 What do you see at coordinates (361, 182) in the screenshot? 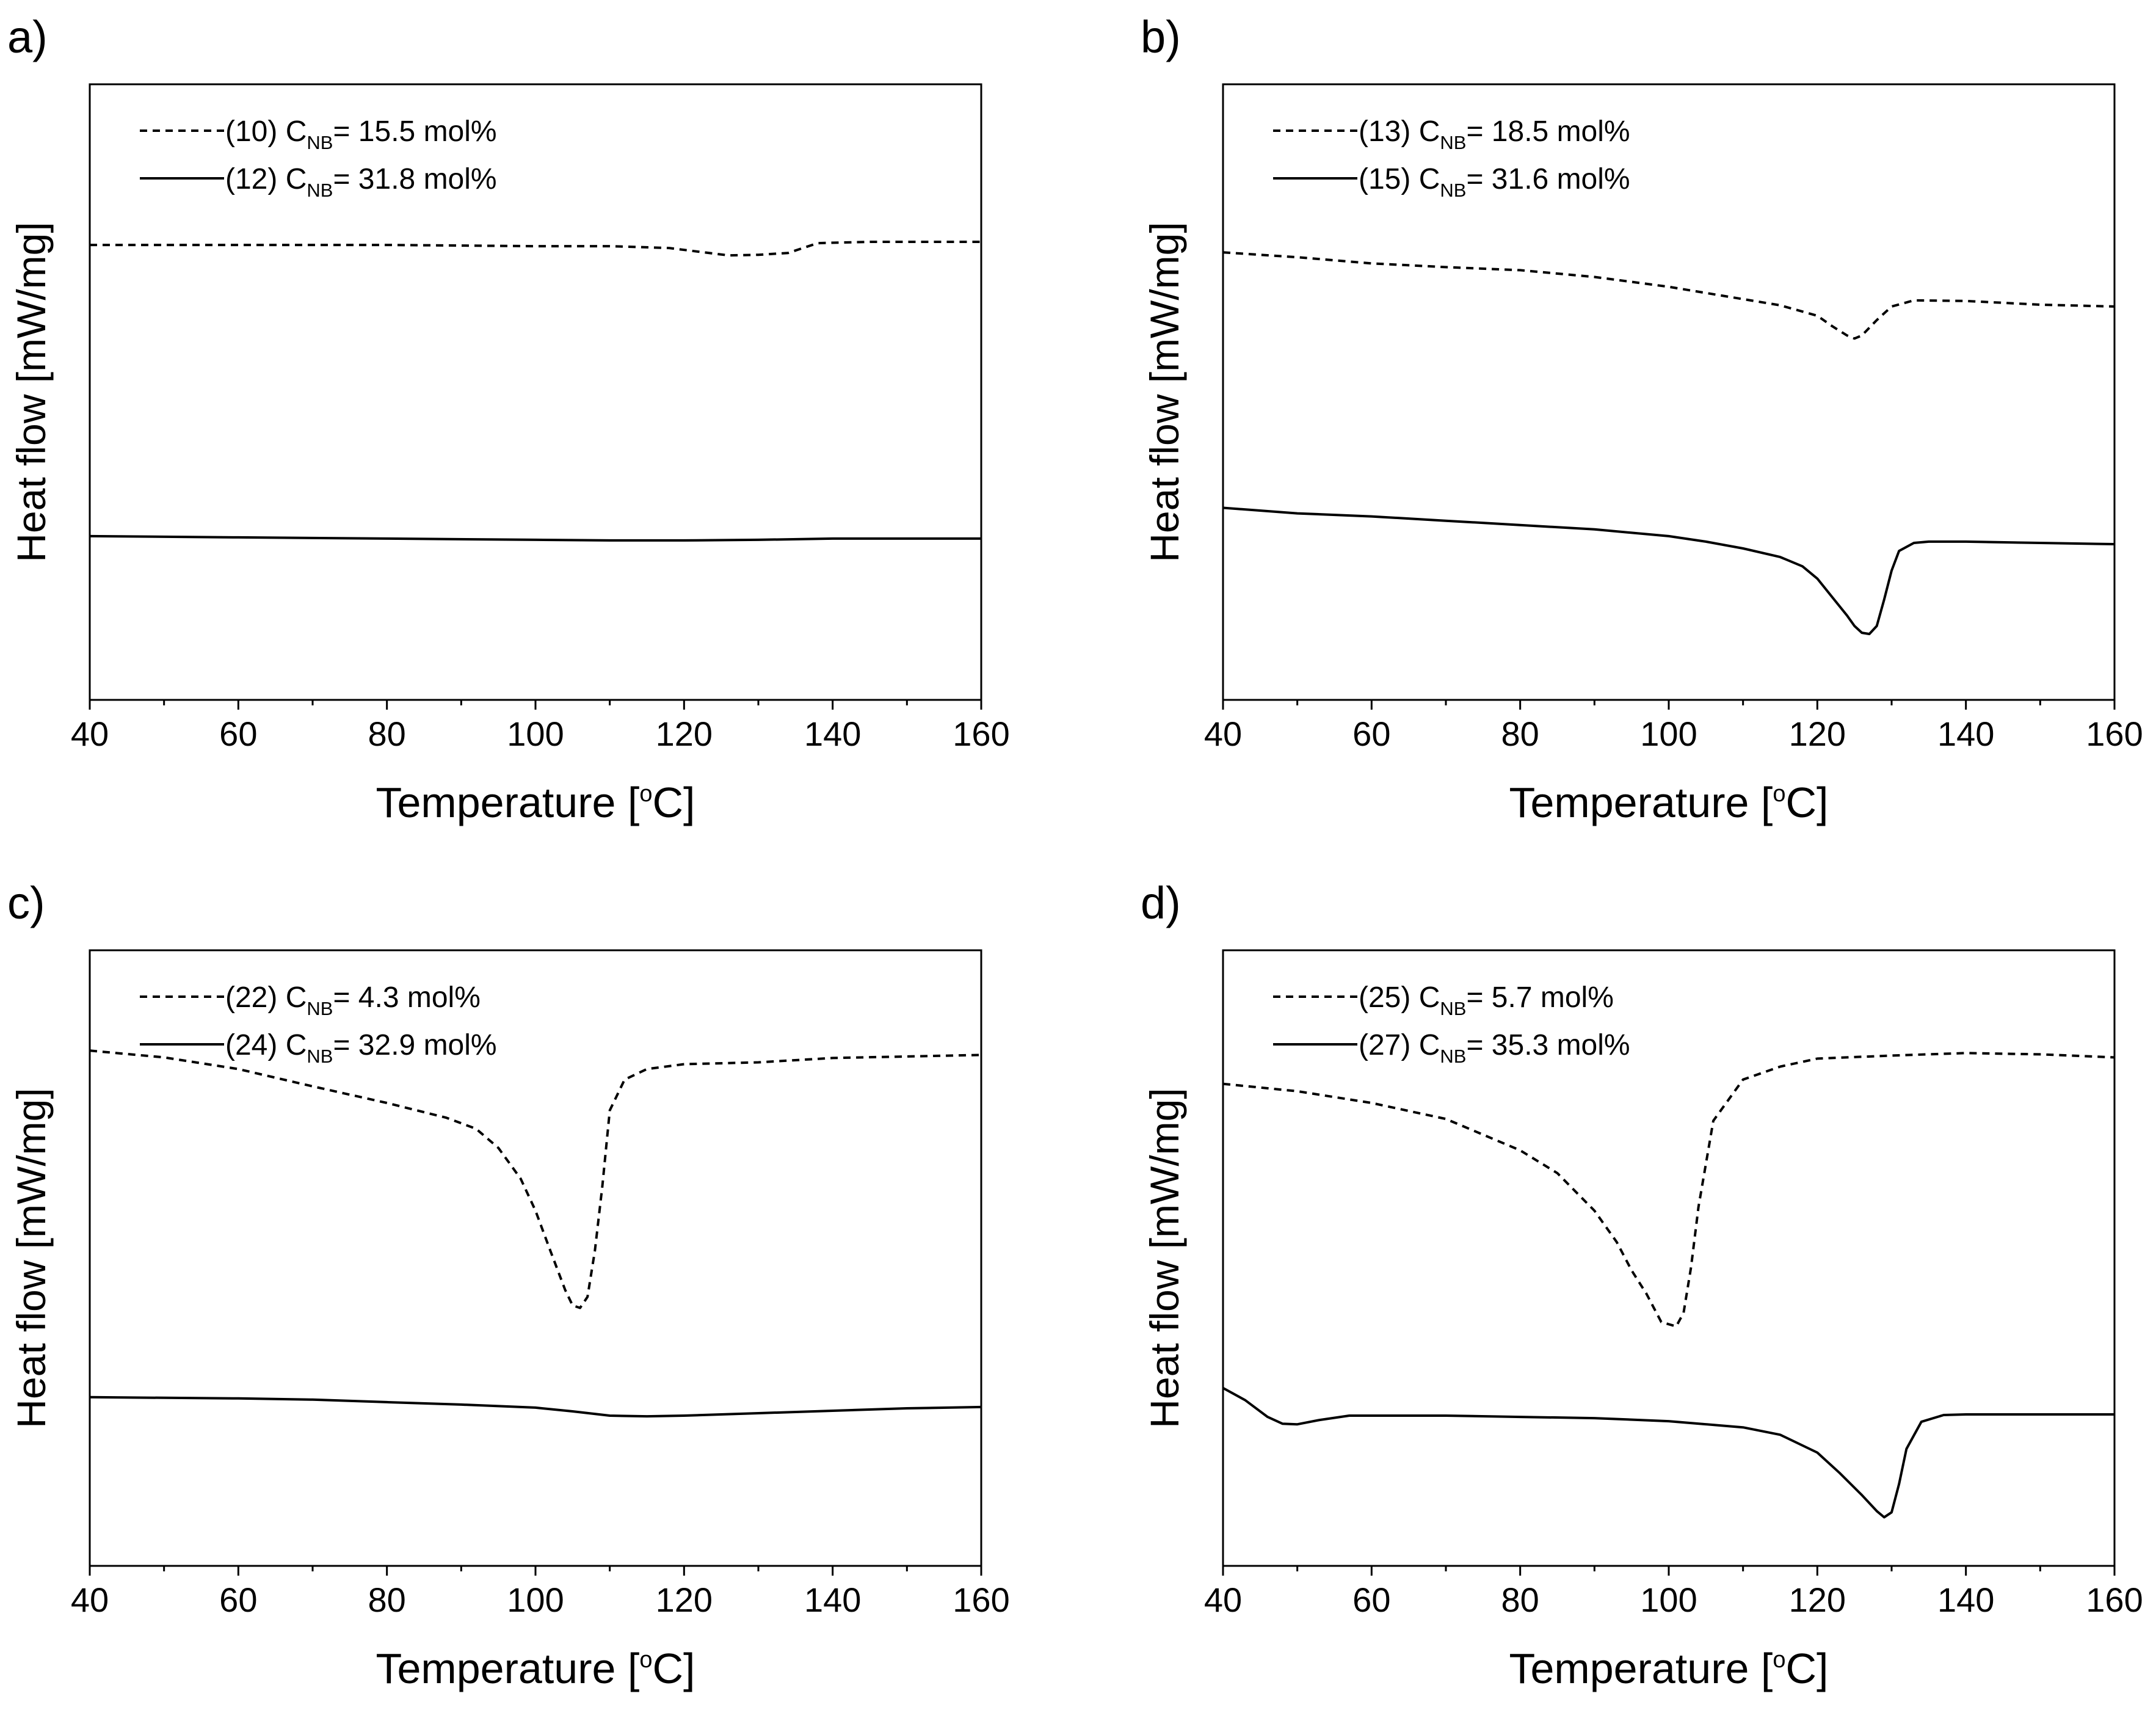
I see `legend-label: (12) CNB= 31.8 mol%` at bounding box center [361, 182].